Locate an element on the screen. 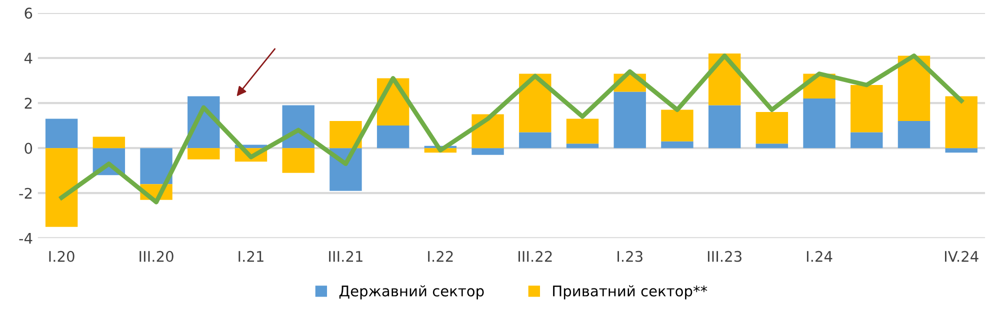 This screenshot has height=324, width=997. x-tick-label: III.20 is located at coordinates (157, 256).